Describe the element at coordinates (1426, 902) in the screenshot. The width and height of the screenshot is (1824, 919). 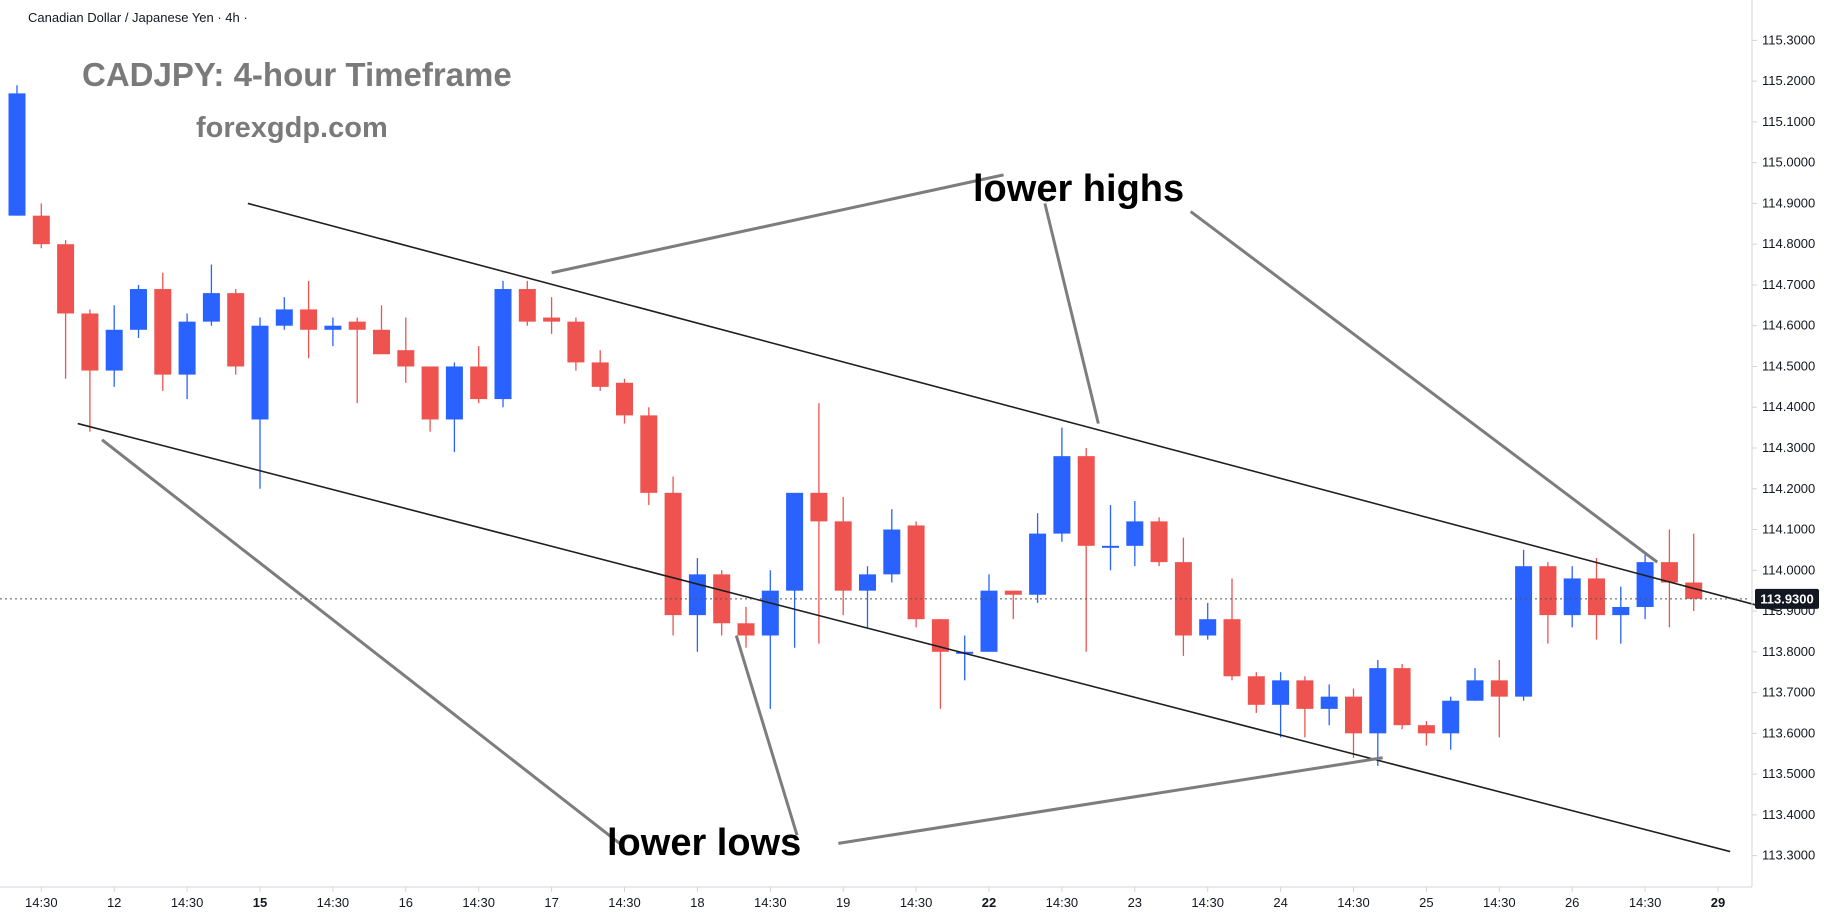
I see `time-tick-label: 25` at that location.